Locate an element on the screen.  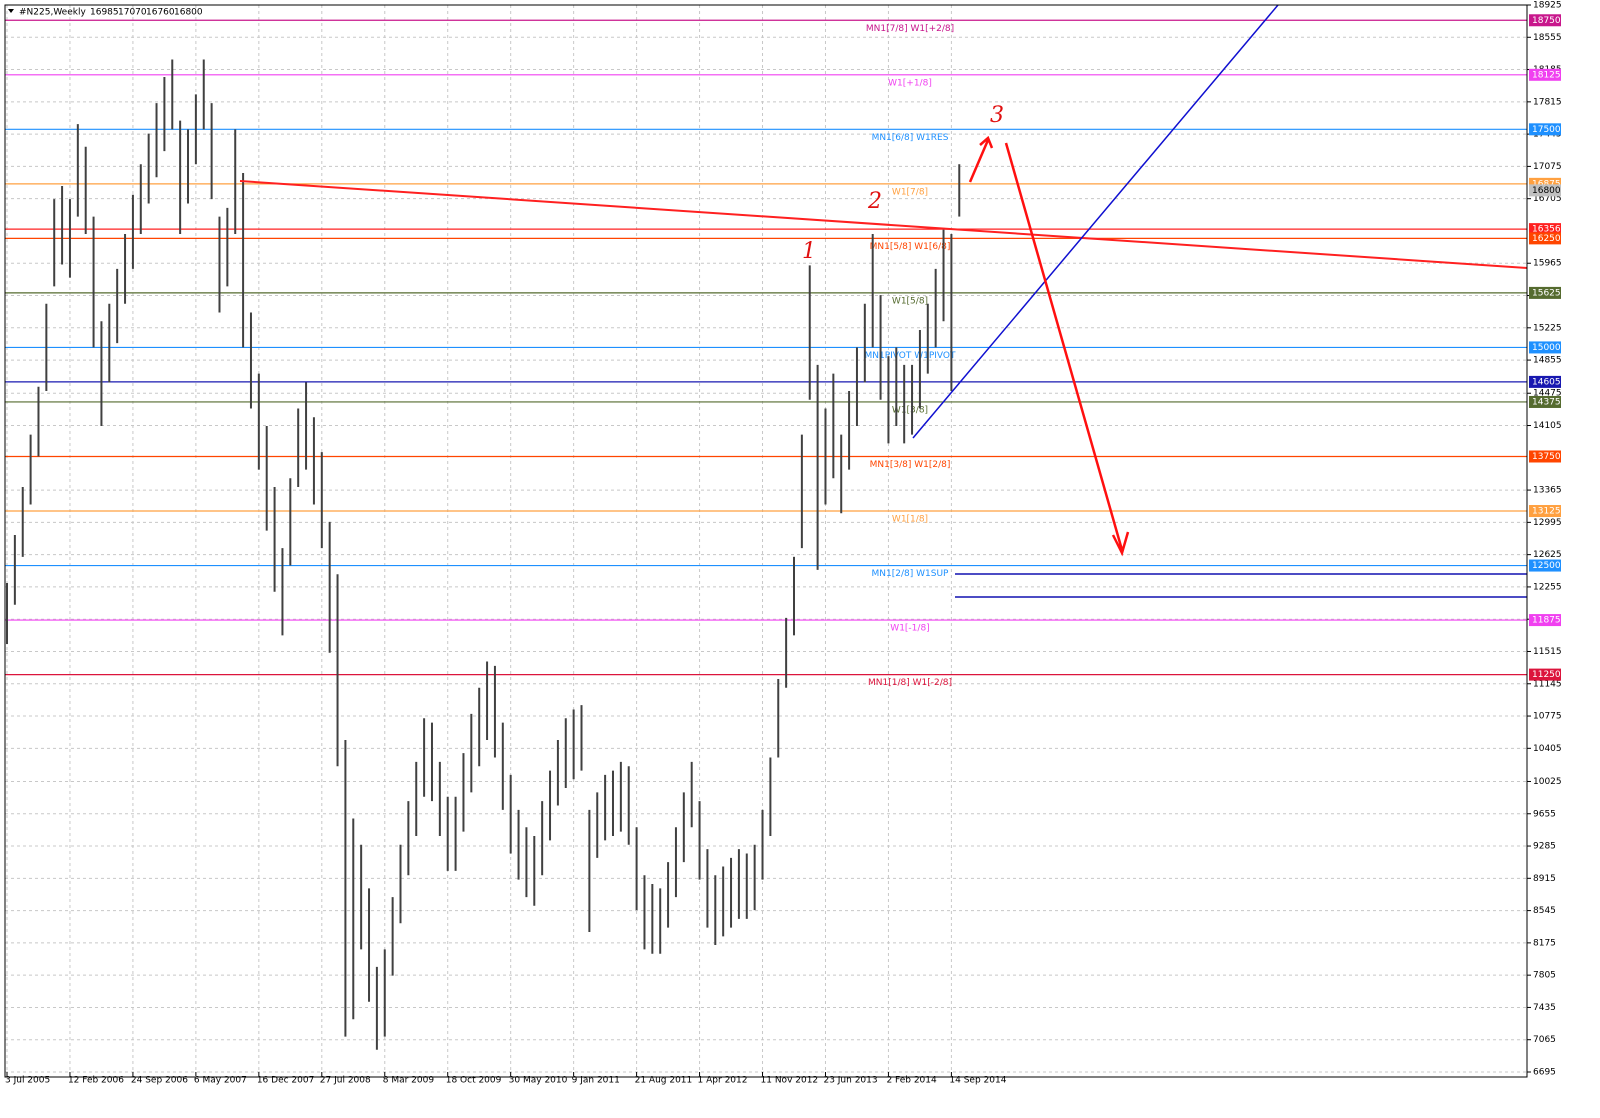
x-tick-label: 24 Sep 2006 is located at coordinates (159, 1081).